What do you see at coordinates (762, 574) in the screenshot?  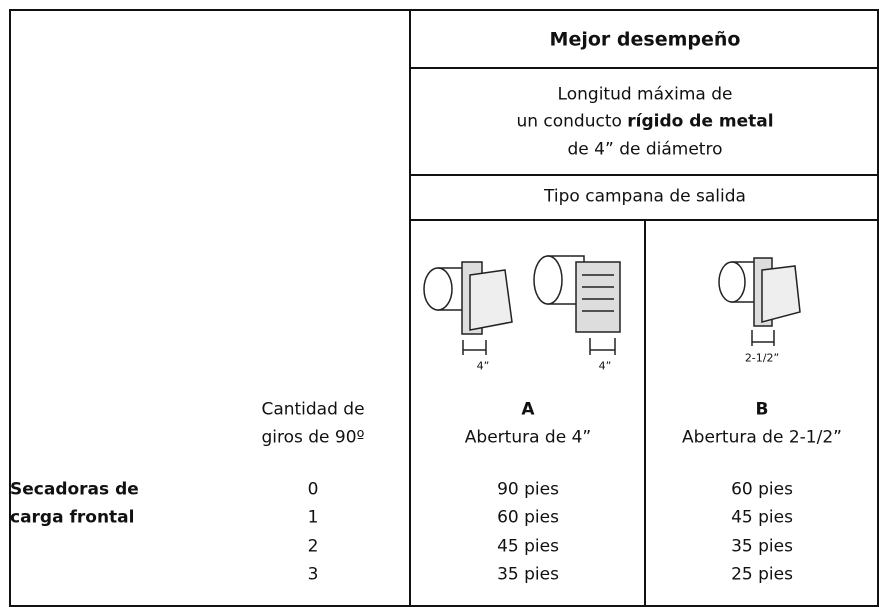 I see `length-cell: 25 pies` at bounding box center [762, 574].